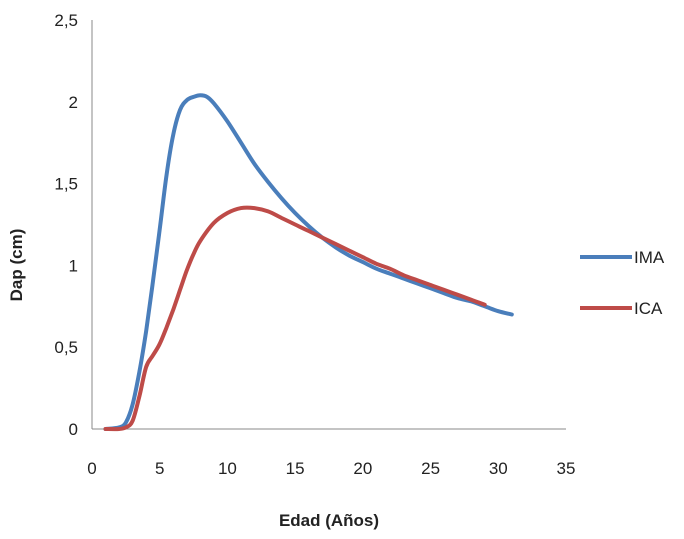  Describe the element at coordinates (622, 283) in the screenshot. I see `legend: IMA ICA` at that location.